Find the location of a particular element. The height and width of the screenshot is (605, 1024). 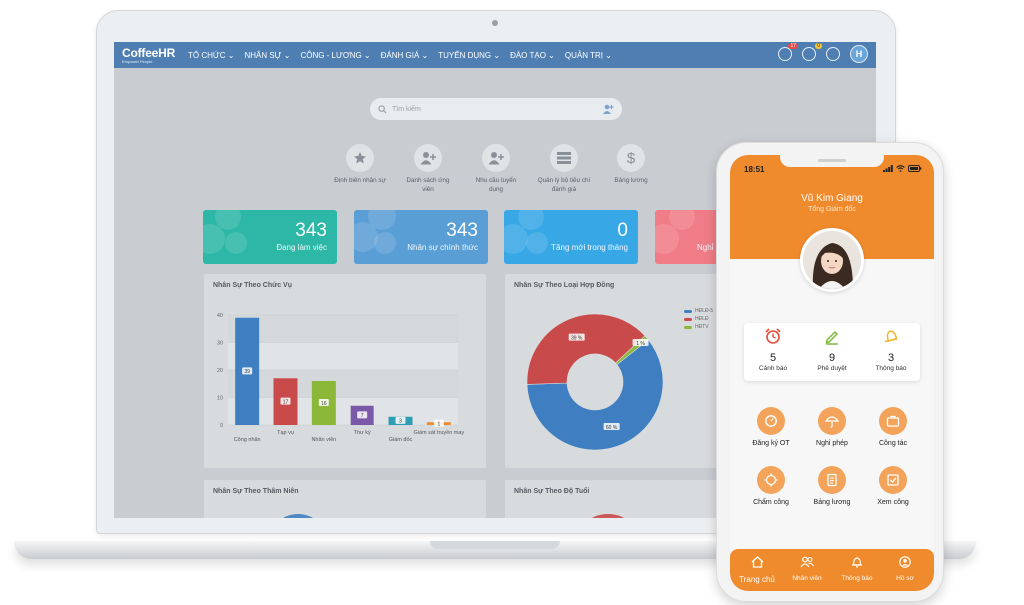

action-label: Công tác is located at coordinates (893, 443).